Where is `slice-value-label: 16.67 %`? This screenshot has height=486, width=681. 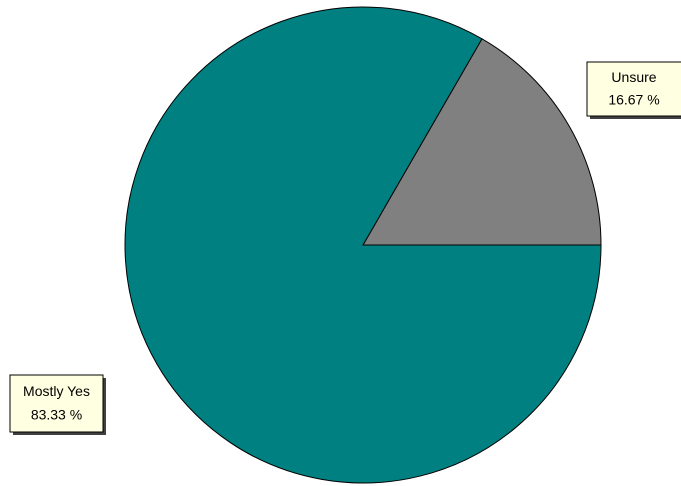
slice-value-label: 16.67 % is located at coordinates (633, 100).